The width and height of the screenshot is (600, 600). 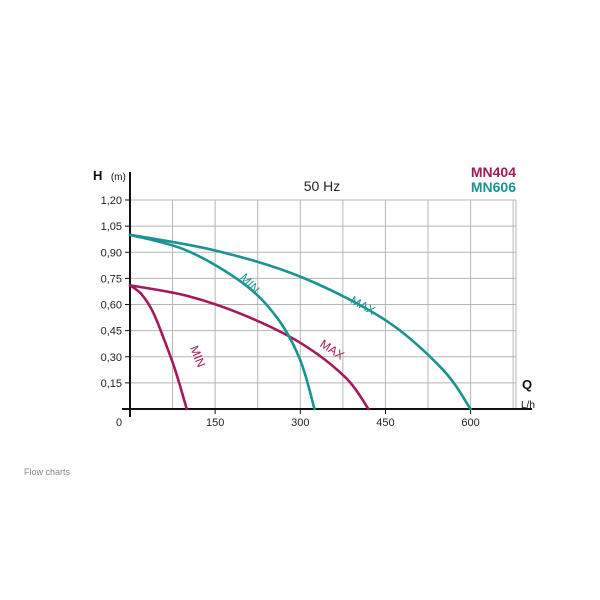 What do you see at coordinates (111, 227) in the screenshot?
I see `y-tick-label: 1,05` at bounding box center [111, 227].